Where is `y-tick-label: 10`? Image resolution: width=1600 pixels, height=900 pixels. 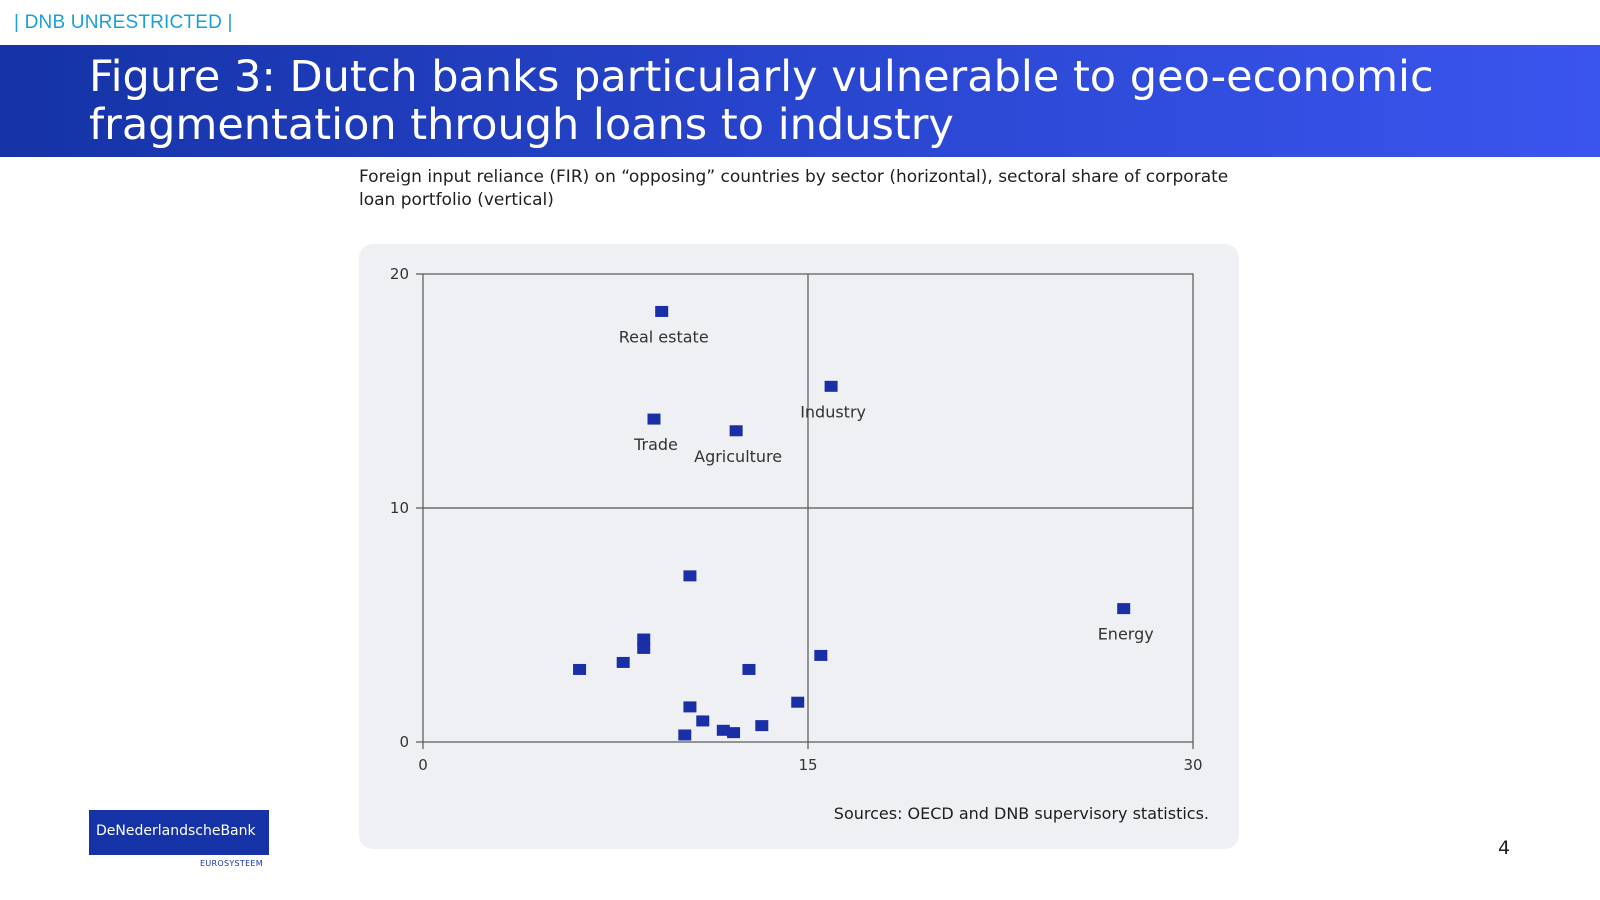
y-tick-label: 10 is located at coordinates (399, 508).